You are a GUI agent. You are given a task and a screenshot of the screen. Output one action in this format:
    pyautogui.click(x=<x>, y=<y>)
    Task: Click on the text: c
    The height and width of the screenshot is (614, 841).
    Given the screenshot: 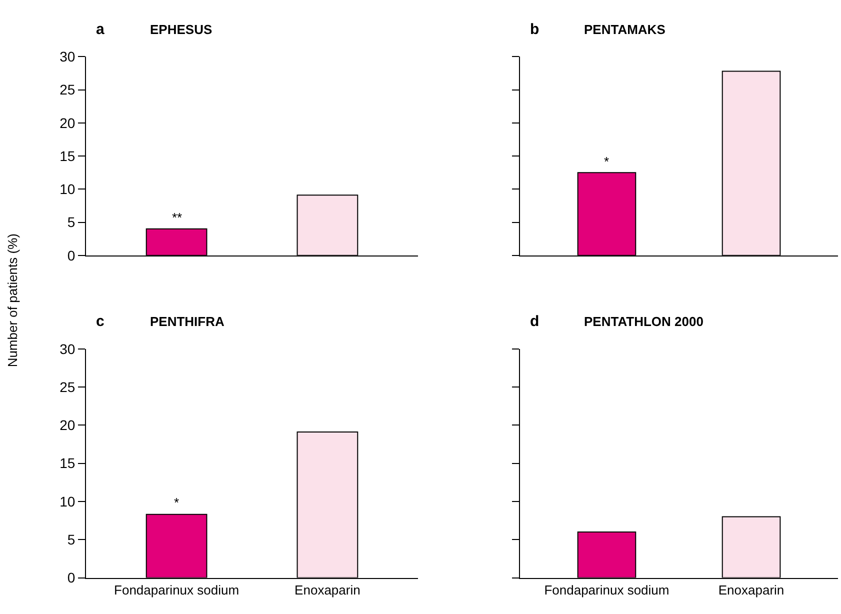 What is the action you would take?
    pyautogui.click(x=100, y=321)
    